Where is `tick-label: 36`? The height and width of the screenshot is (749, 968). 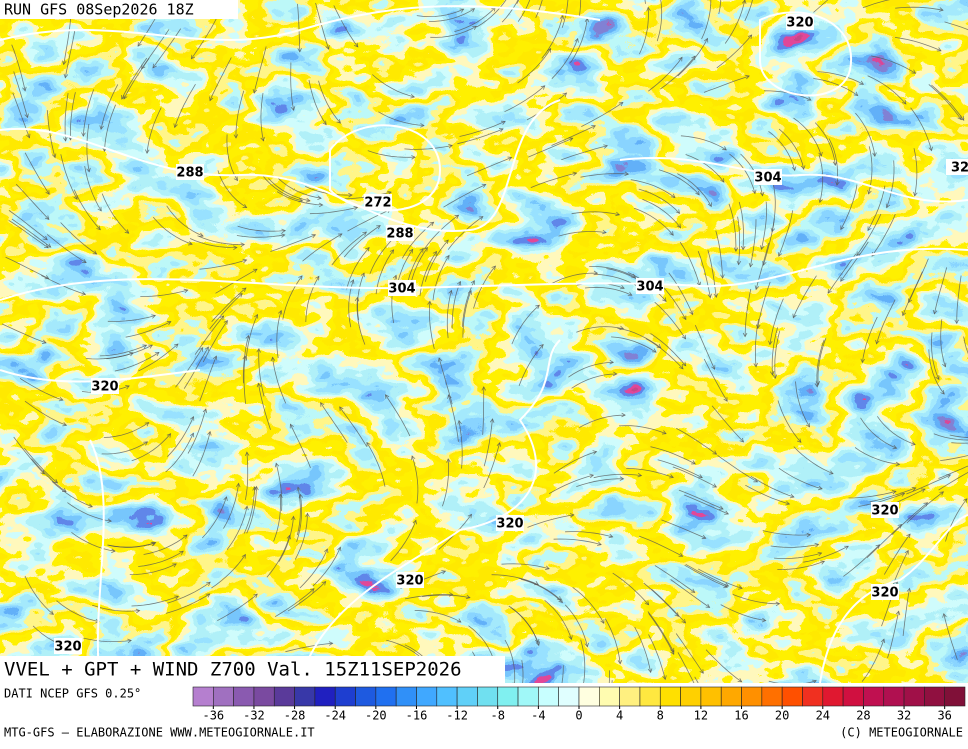 tick-label: 36 is located at coordinates (944, 716).